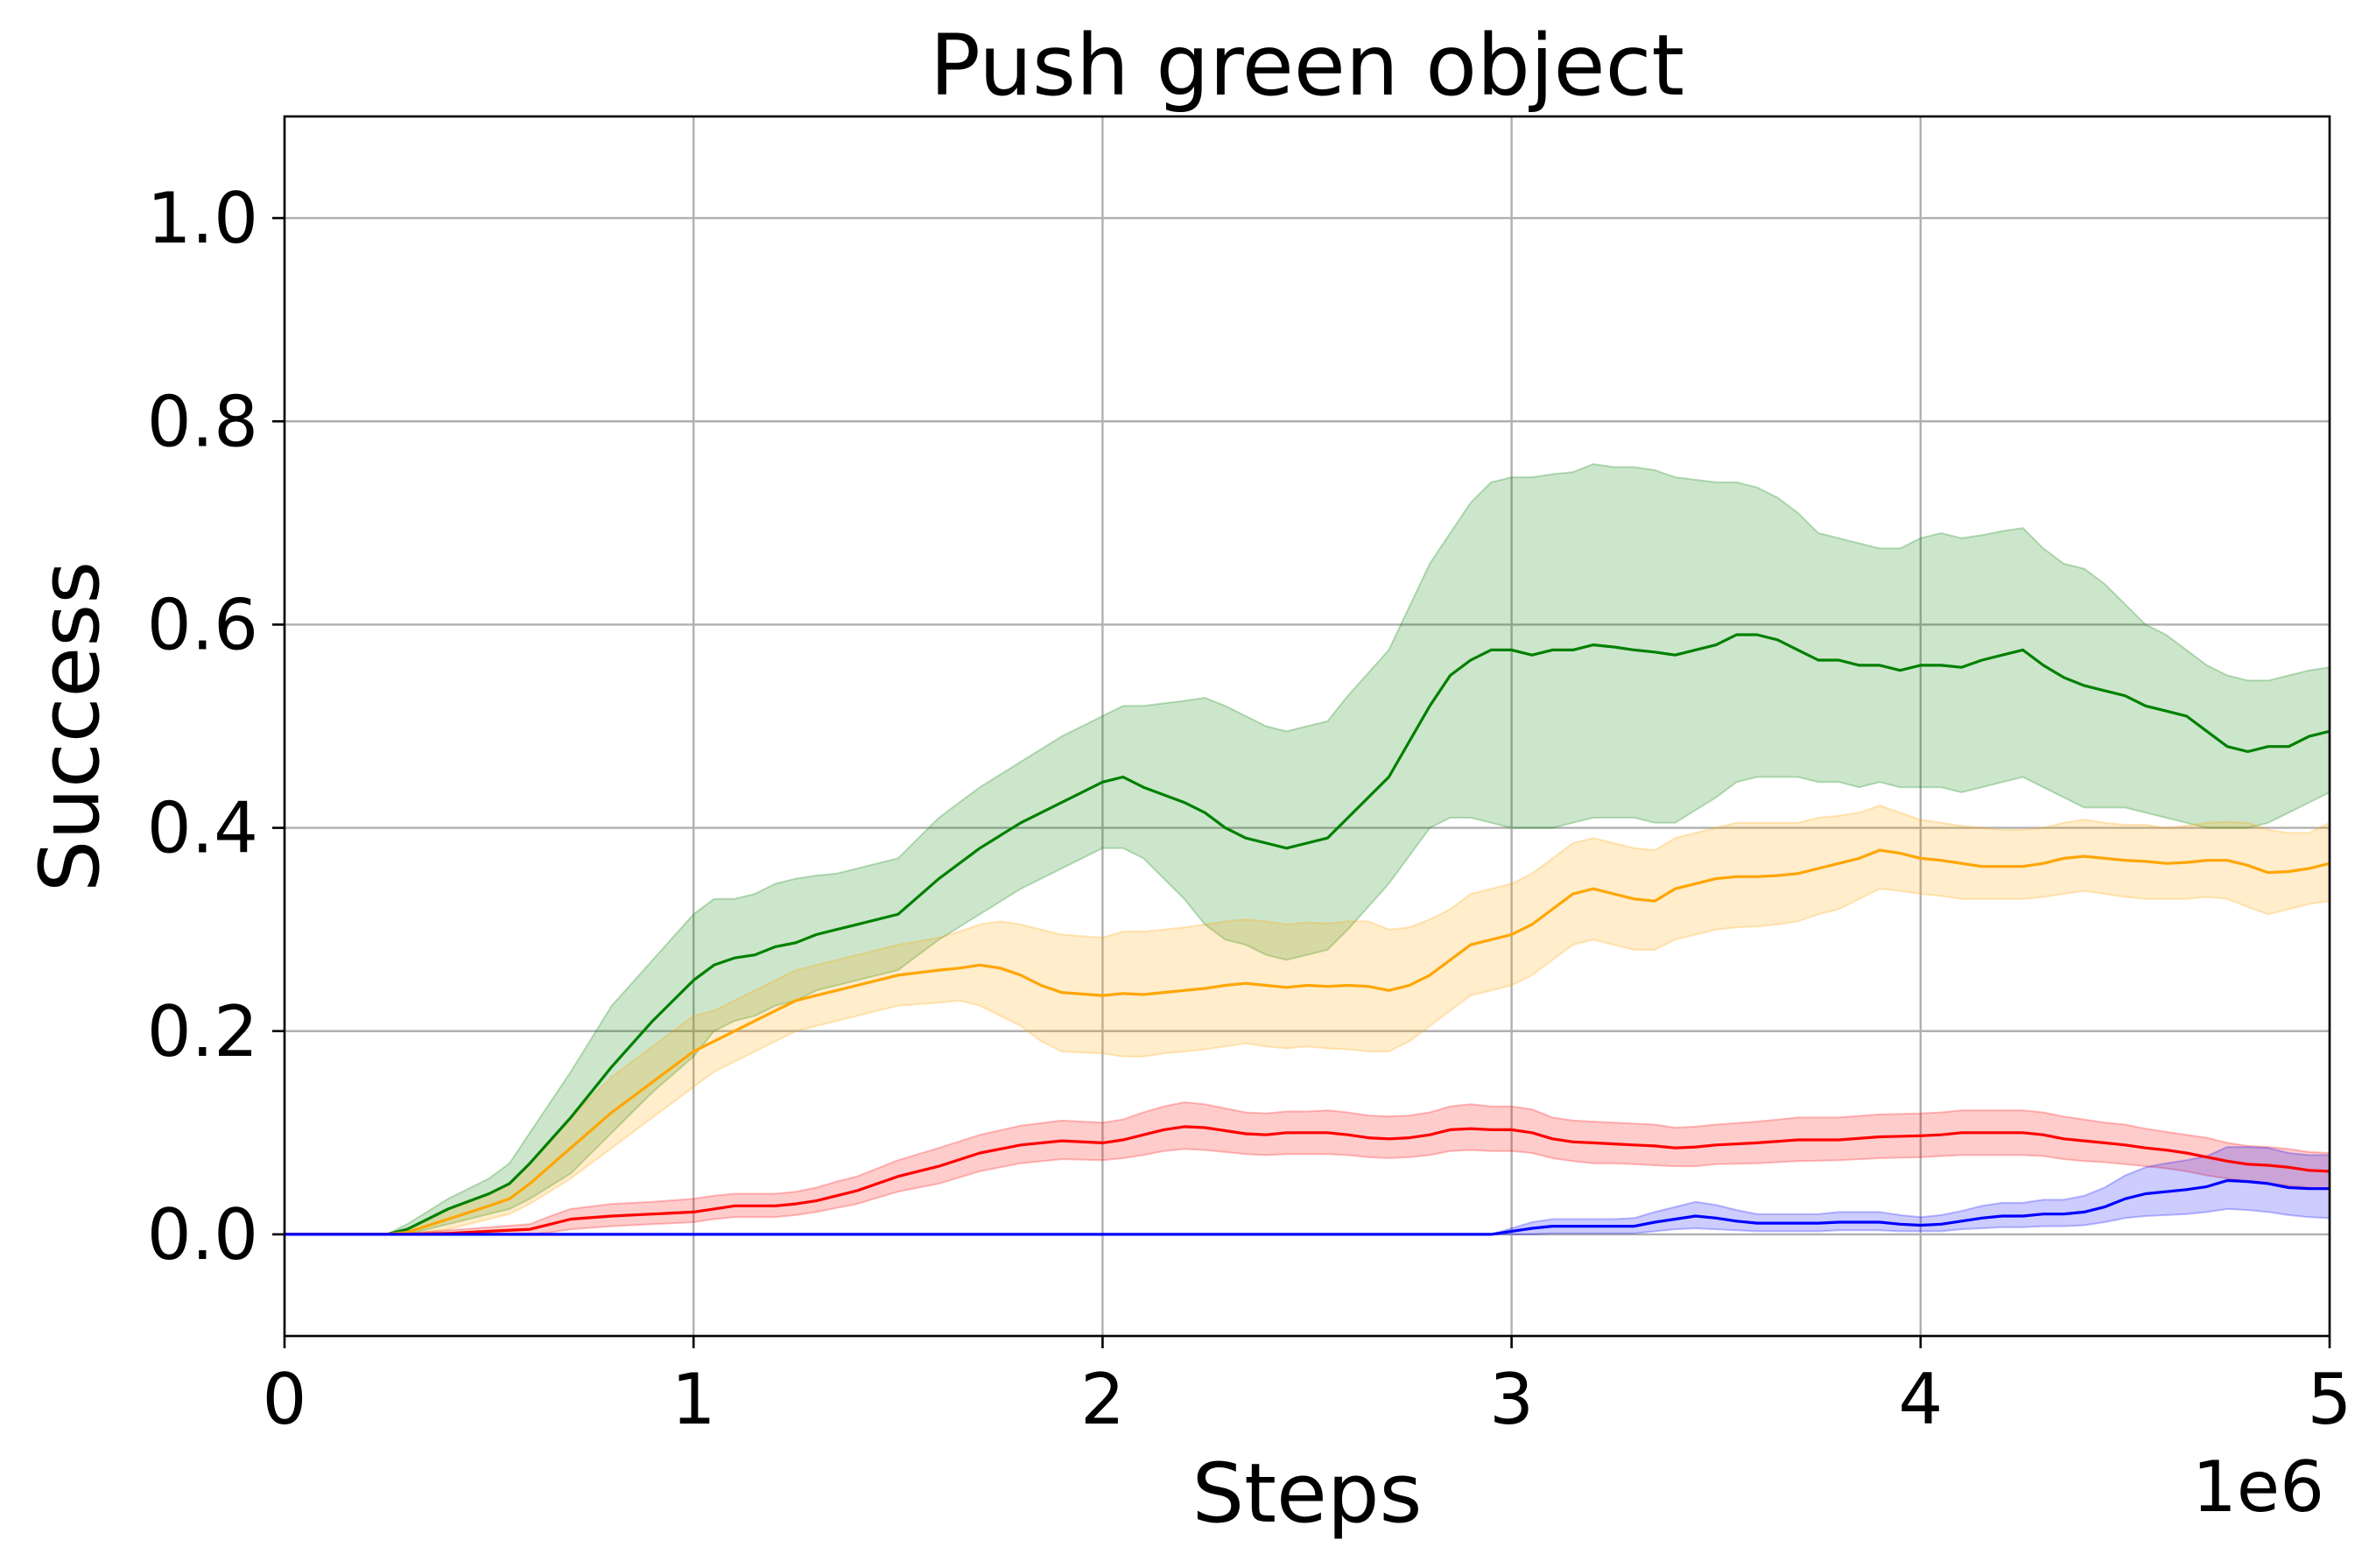  What do you see at coordinates (216, 727) in the screenshot?
I see `y-axis-ticks: 0.0 0.2 0.4 0.6 0.8 1.0` at bounding box center [216, 727].